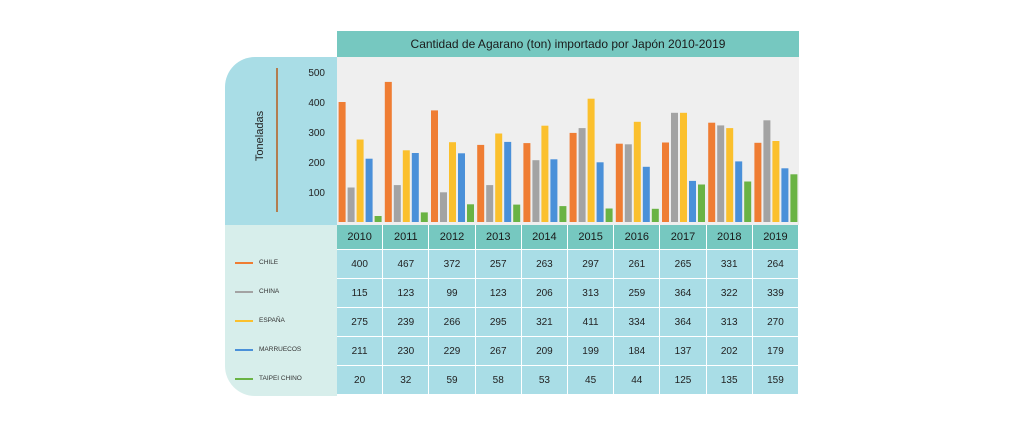 This screenshot has height=427, width=1024. What do you see at coordinates (729, 263) in the screenshot?
I see `table-cell: 331` at bounding box center [729, 263].